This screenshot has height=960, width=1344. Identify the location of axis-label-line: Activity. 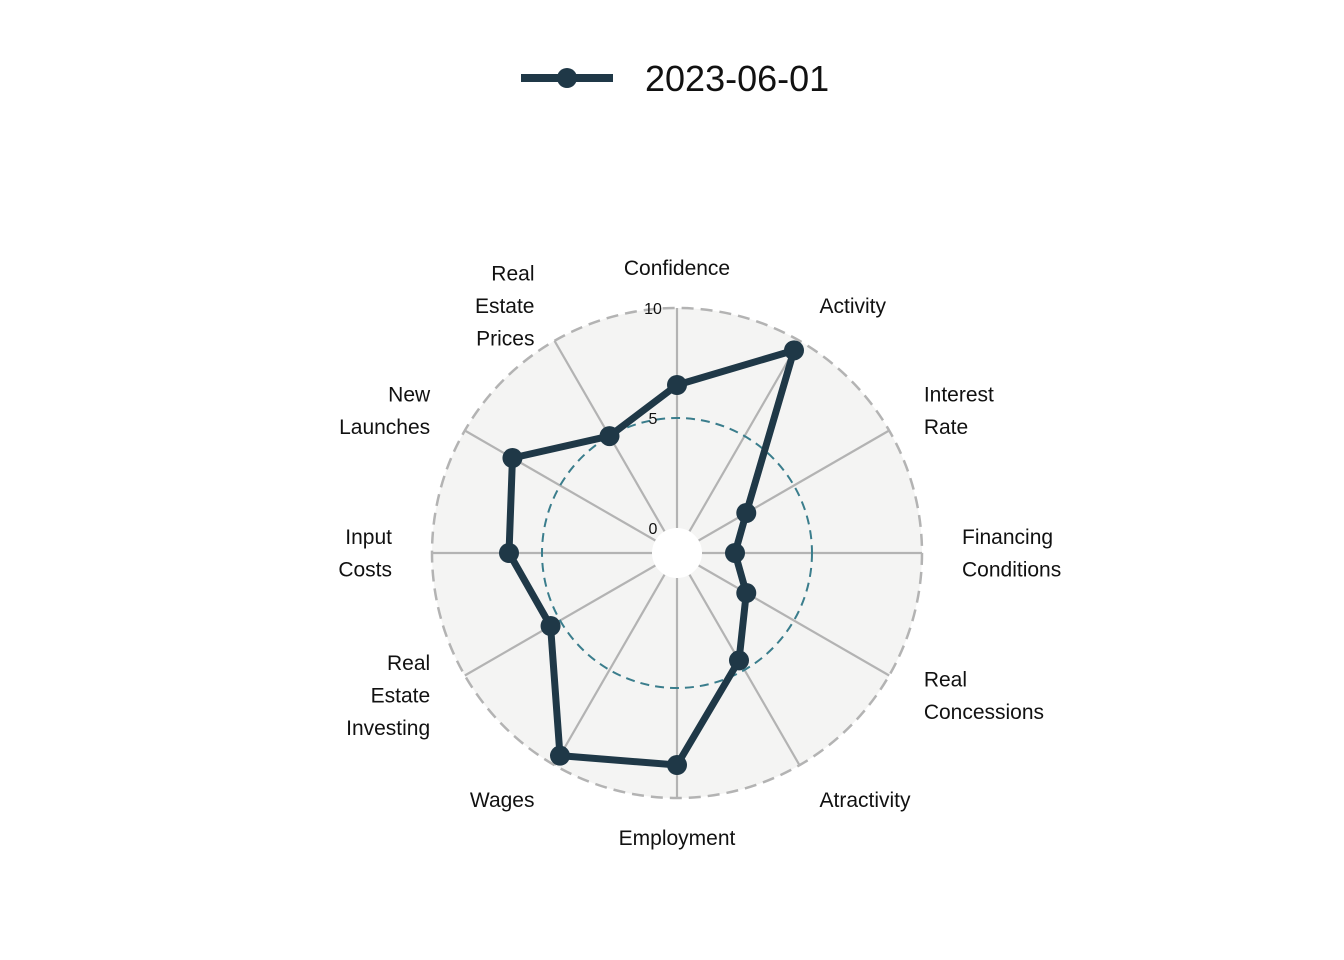
(853, 306).